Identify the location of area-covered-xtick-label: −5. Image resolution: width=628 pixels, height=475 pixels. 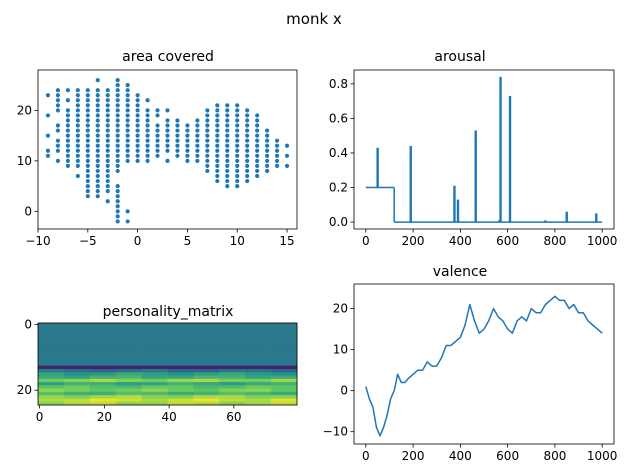
(88, 241).